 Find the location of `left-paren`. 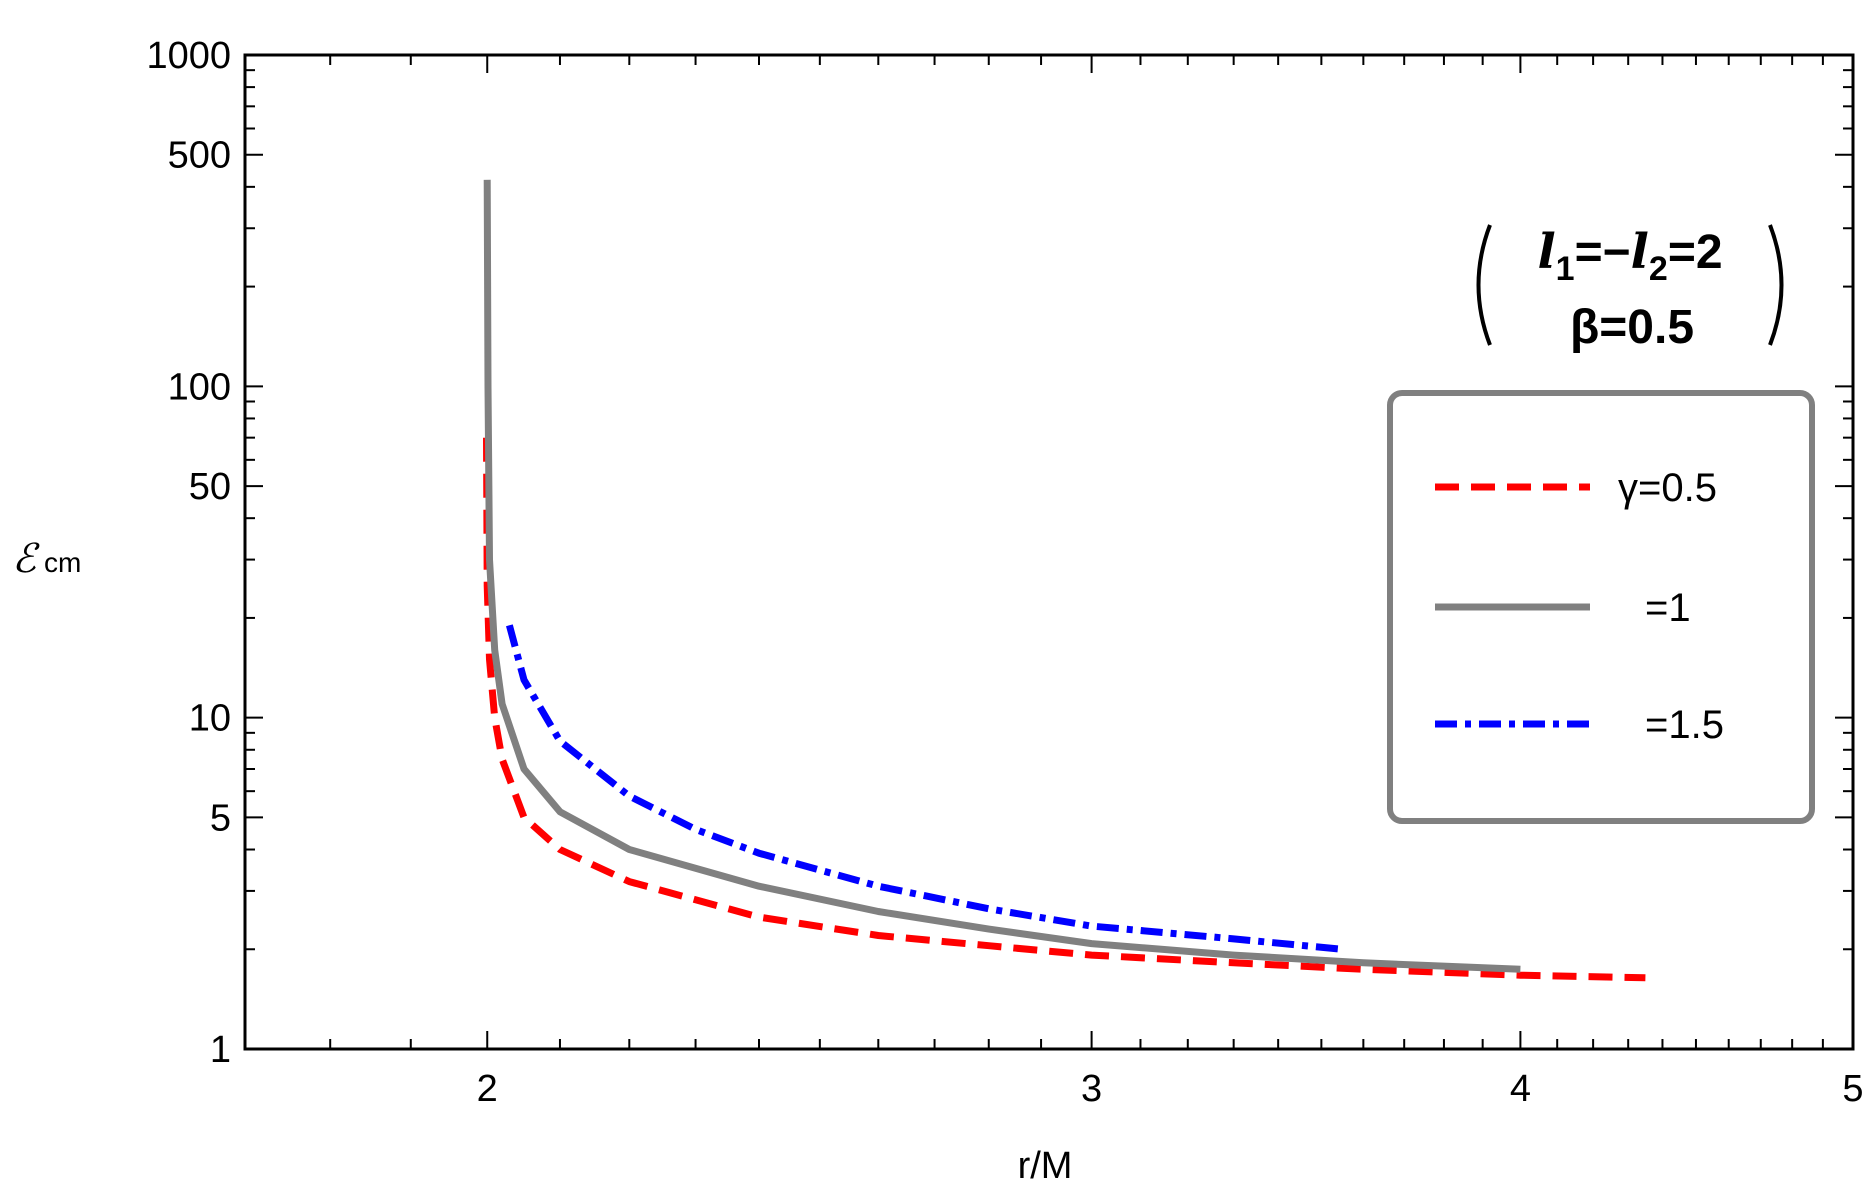

left-paren is located at coordinates (1484, 285).